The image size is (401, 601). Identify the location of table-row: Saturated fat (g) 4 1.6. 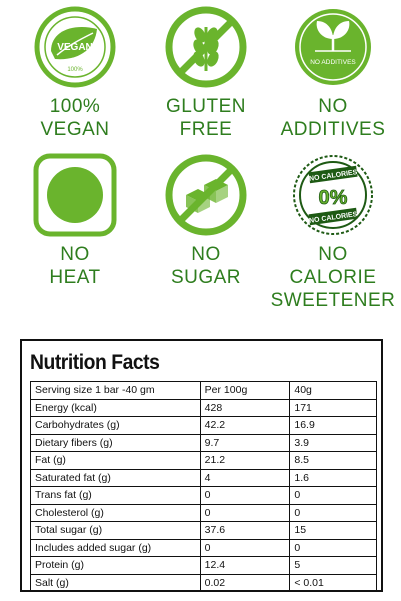
(203, 477).